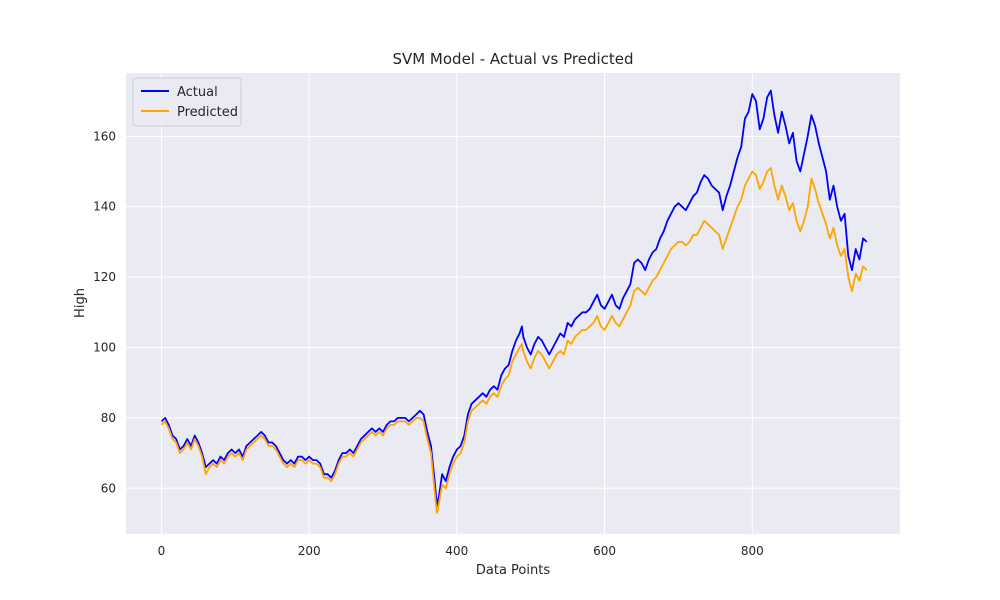  I want to click on y-tick-label: 100, so click(104, 347).